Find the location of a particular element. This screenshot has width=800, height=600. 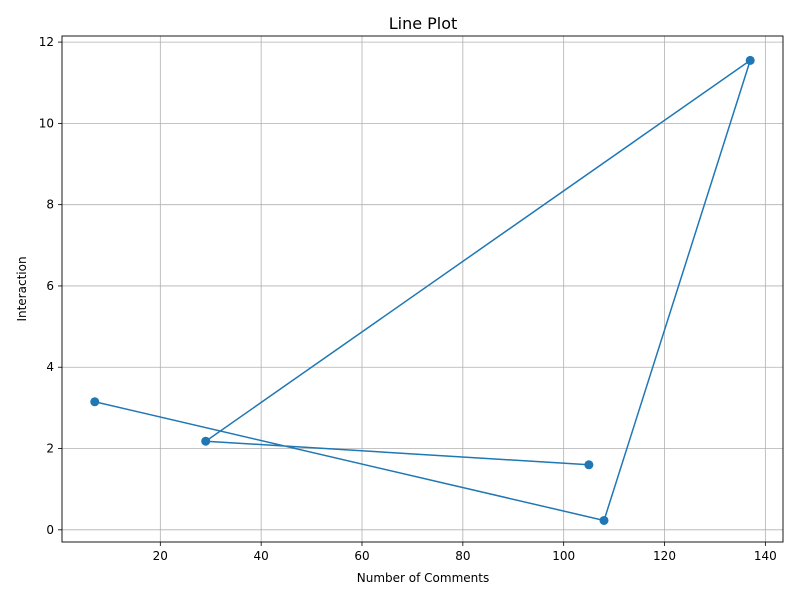

x-tick-label: 100 is located at coordinates (563, 556).